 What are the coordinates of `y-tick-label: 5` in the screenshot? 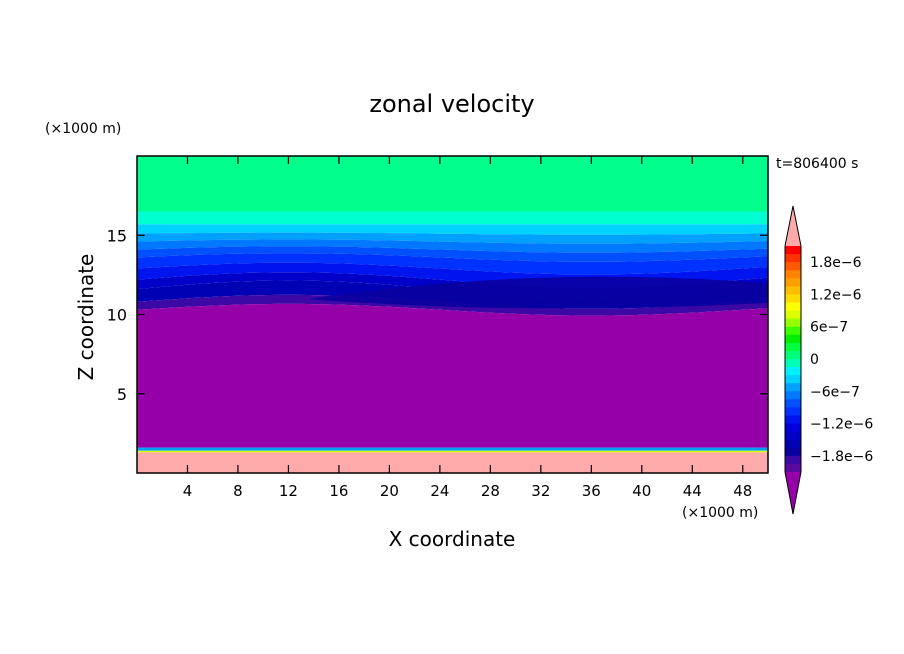 It's located at (122, 394).